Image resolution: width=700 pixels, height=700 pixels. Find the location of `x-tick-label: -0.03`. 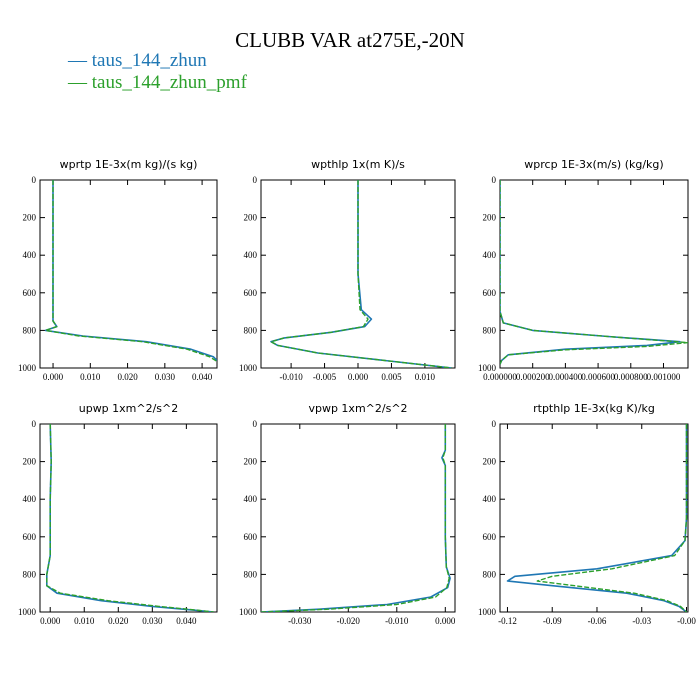

x-tick-label: -0.03 is located at coordinates (641, 621).